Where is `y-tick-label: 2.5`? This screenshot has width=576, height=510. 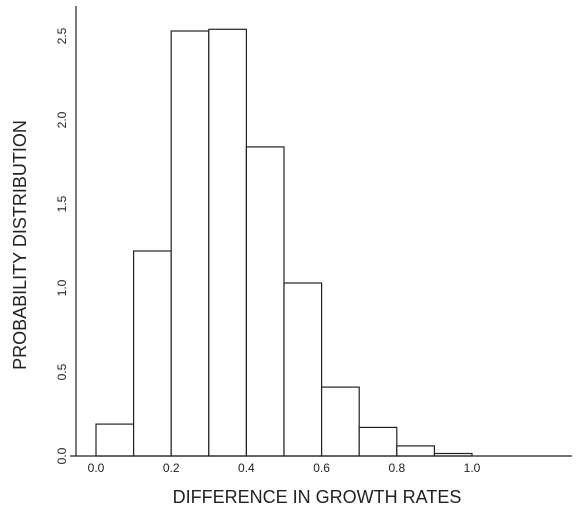
y-tick-label: 2.5 is located at coordinates (62, 35).